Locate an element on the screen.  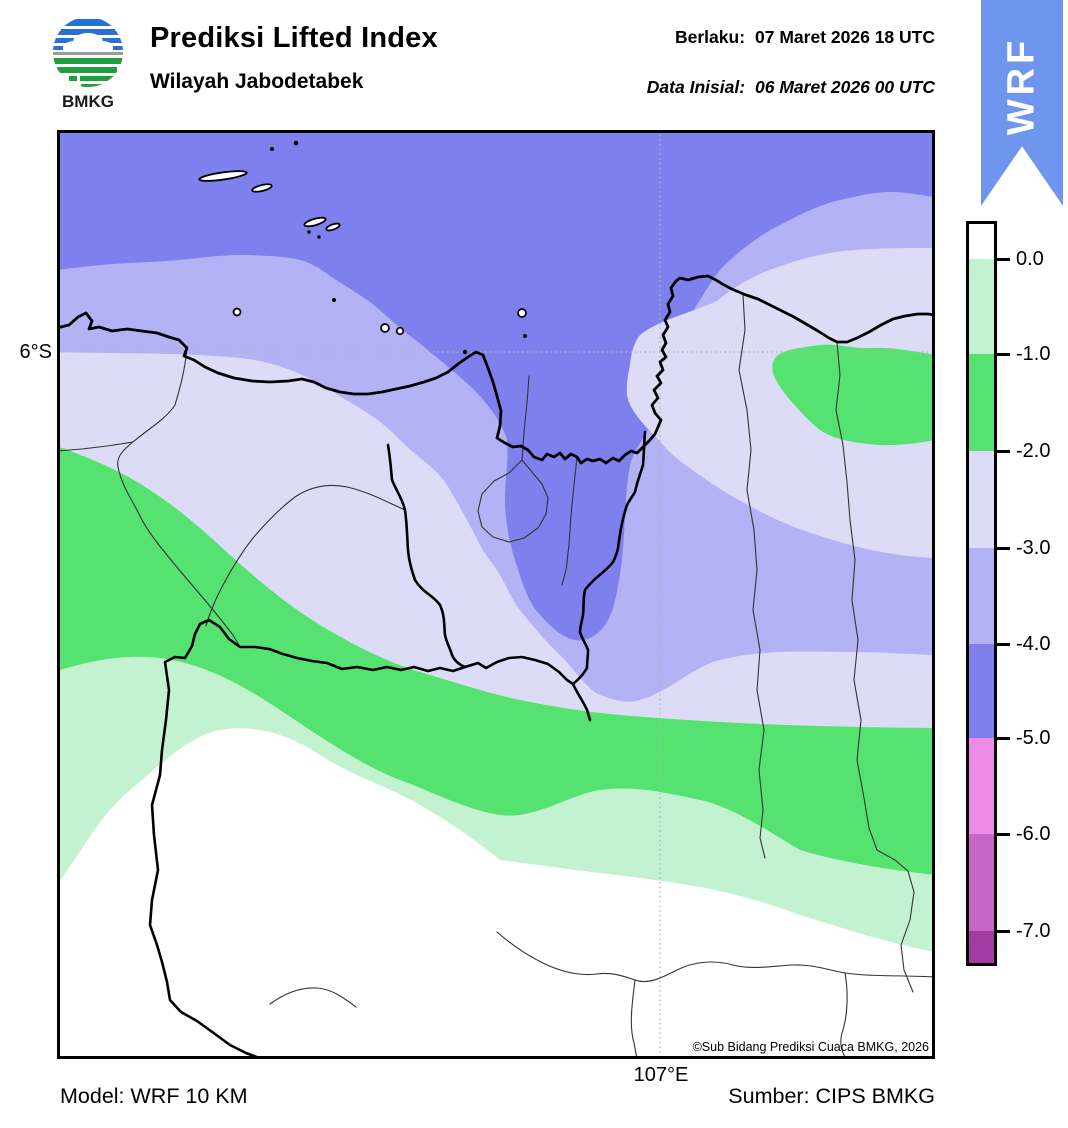
wrf-ribbon: WRF is located at coordinates (1022, 103).